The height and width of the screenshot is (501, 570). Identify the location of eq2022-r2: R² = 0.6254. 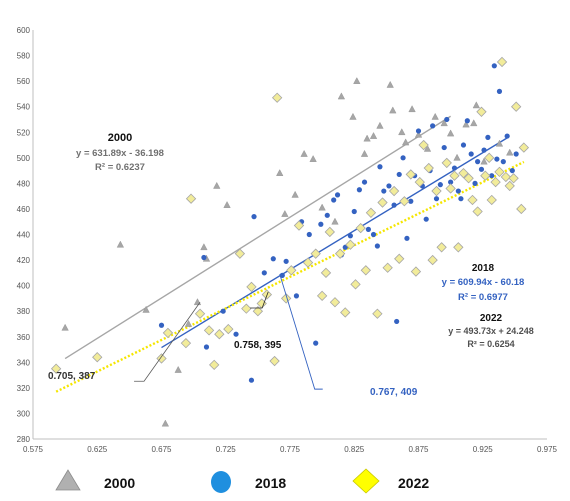
(490, 344).